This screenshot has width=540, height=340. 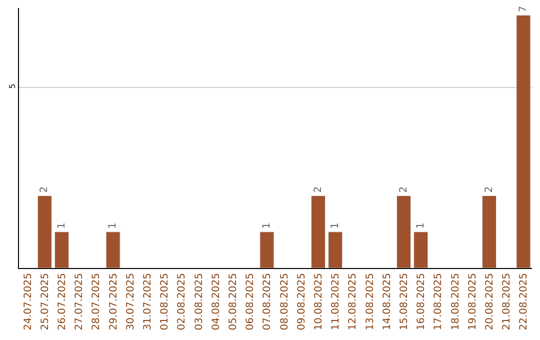 What do you see at coordinates (96, 301) in the screenshot?
I see `x-tick-label: 28.07.2025` at bounding box center [96, 301].